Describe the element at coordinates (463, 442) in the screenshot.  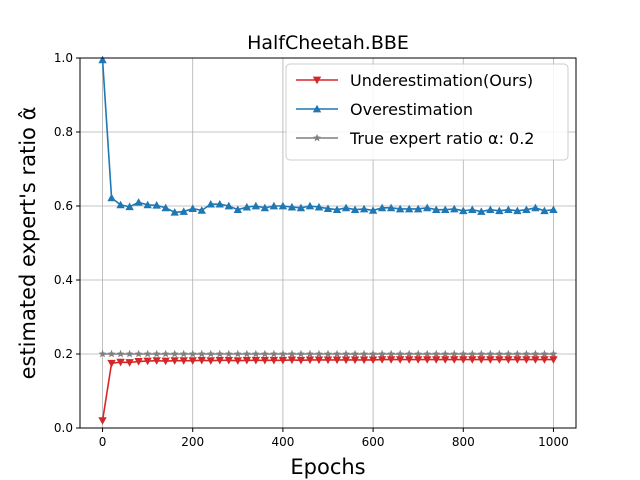
I see `x-tick-label: 800` at that location.